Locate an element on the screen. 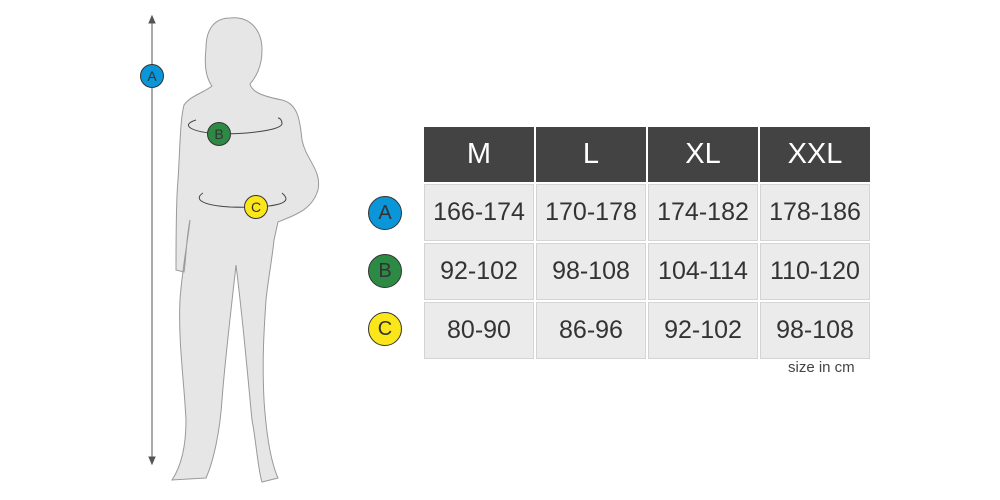 The height and width of the screenshot is (500, 1000). cell: 178-186 is located at coordinates (815, 212).